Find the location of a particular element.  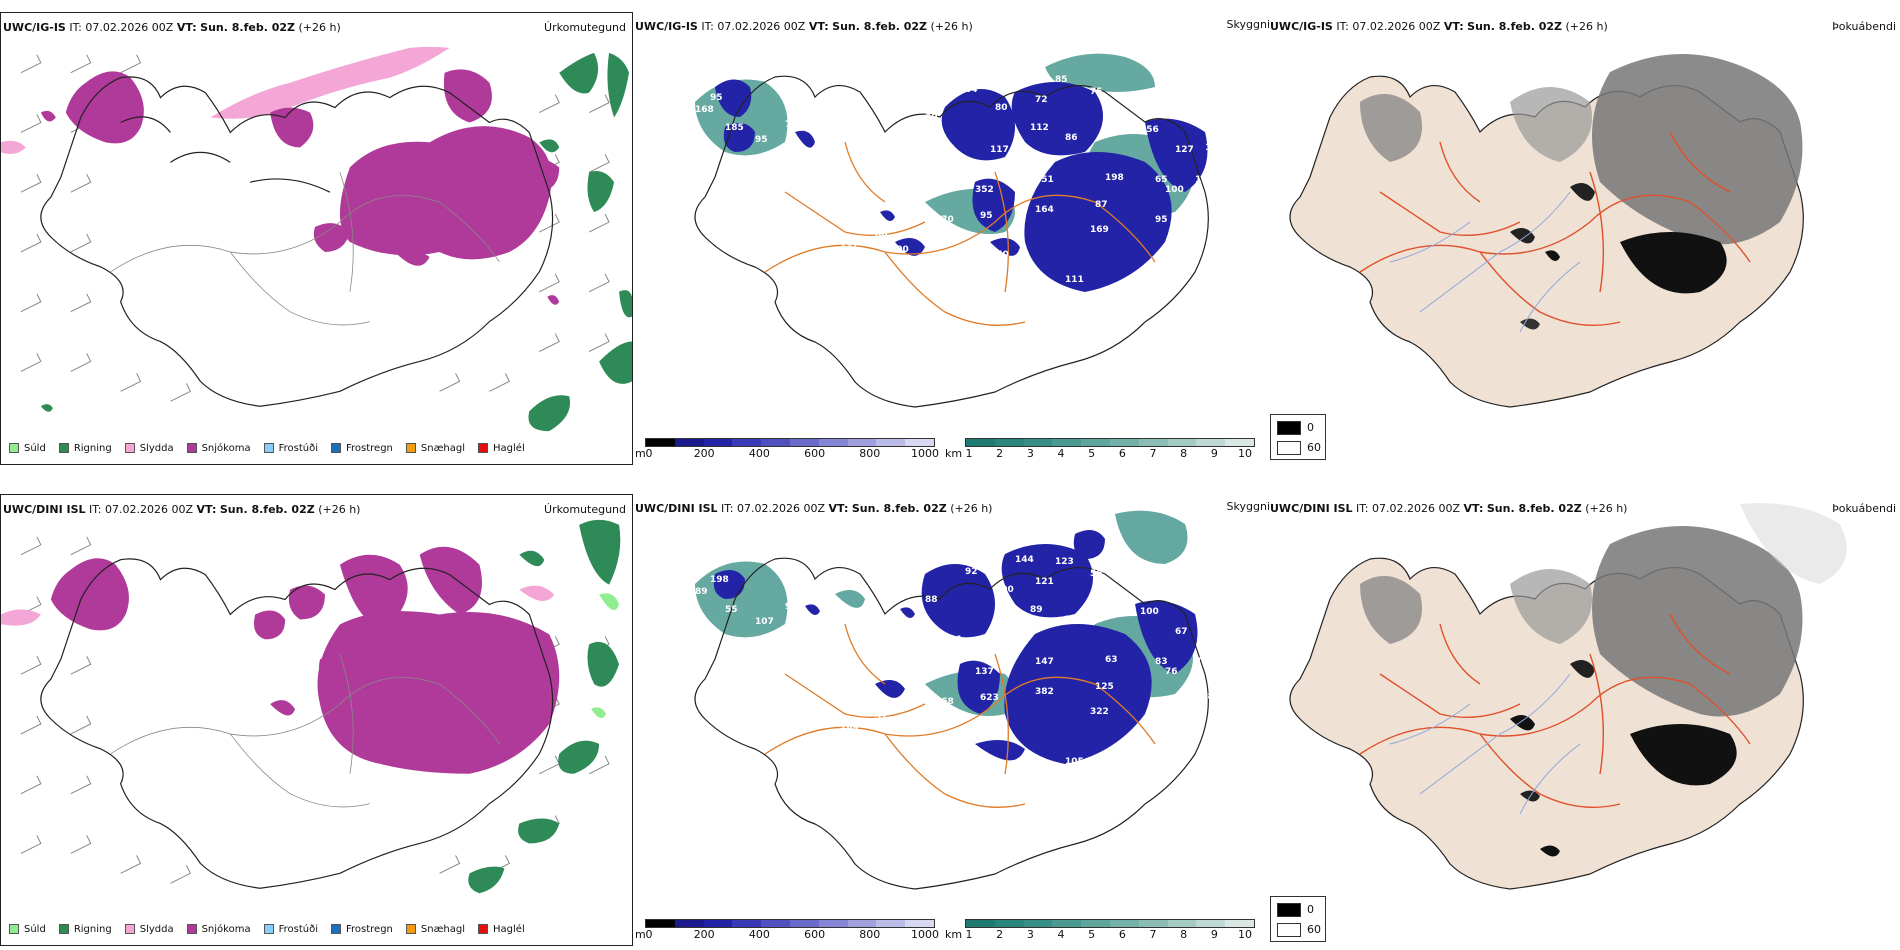

snow-depth-value: 169 is located at coordinates (1099, 230).